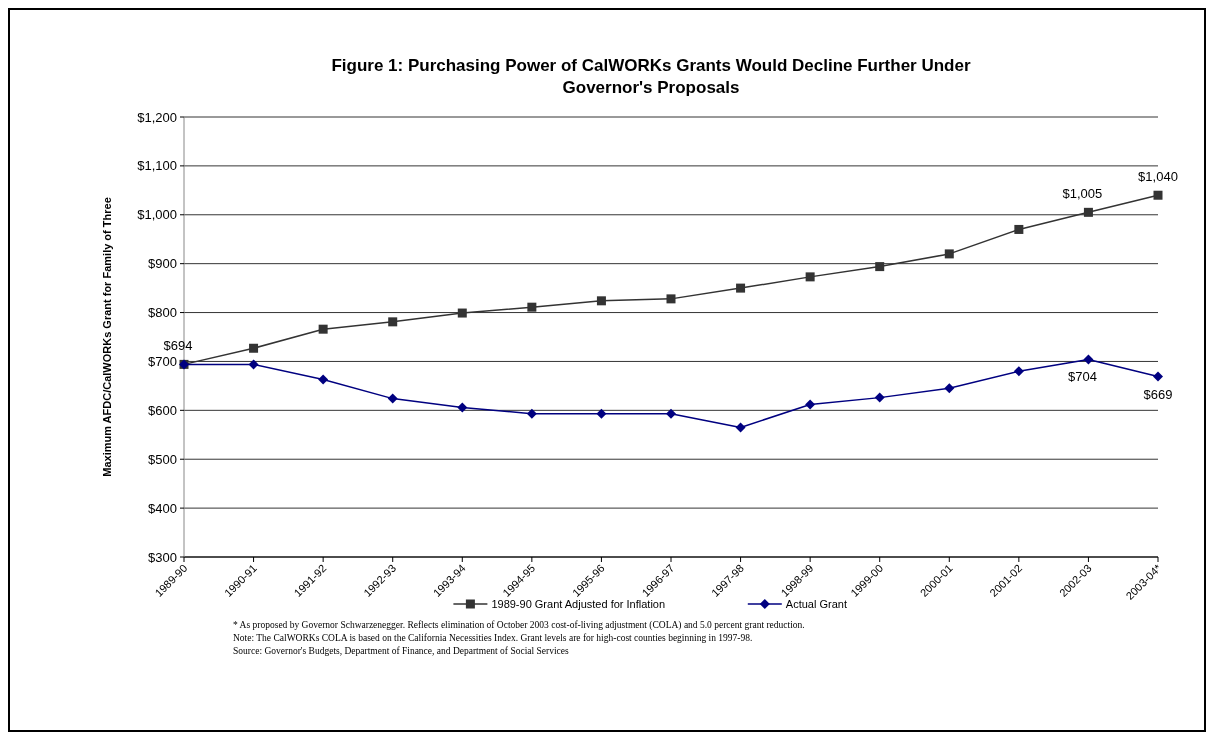 Image resolution: width=1214 pixels, height=740 pixels. Describe the element at coordinates (107, 337) in the screenshot. I see `y-axis-title: Maximum AFDC/CalWORKs Grant for Family of Three` at that location.